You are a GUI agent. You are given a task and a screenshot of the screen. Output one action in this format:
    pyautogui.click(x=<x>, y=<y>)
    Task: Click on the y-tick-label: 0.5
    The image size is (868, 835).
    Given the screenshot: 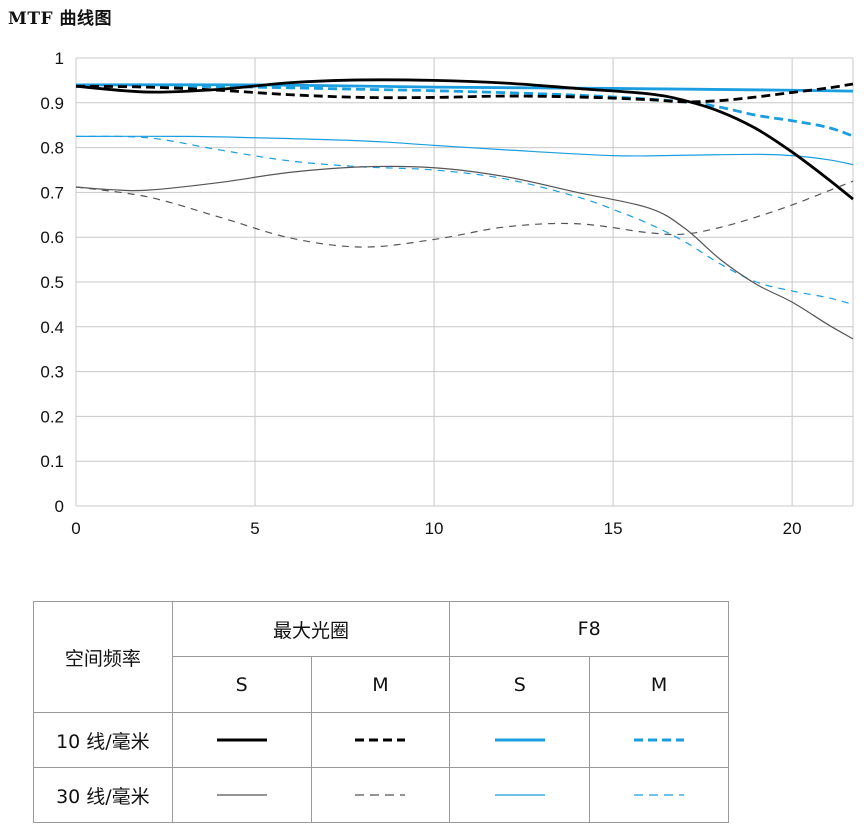 What is the action you would take?
    pyautogui.click(x=52, y=282)
    